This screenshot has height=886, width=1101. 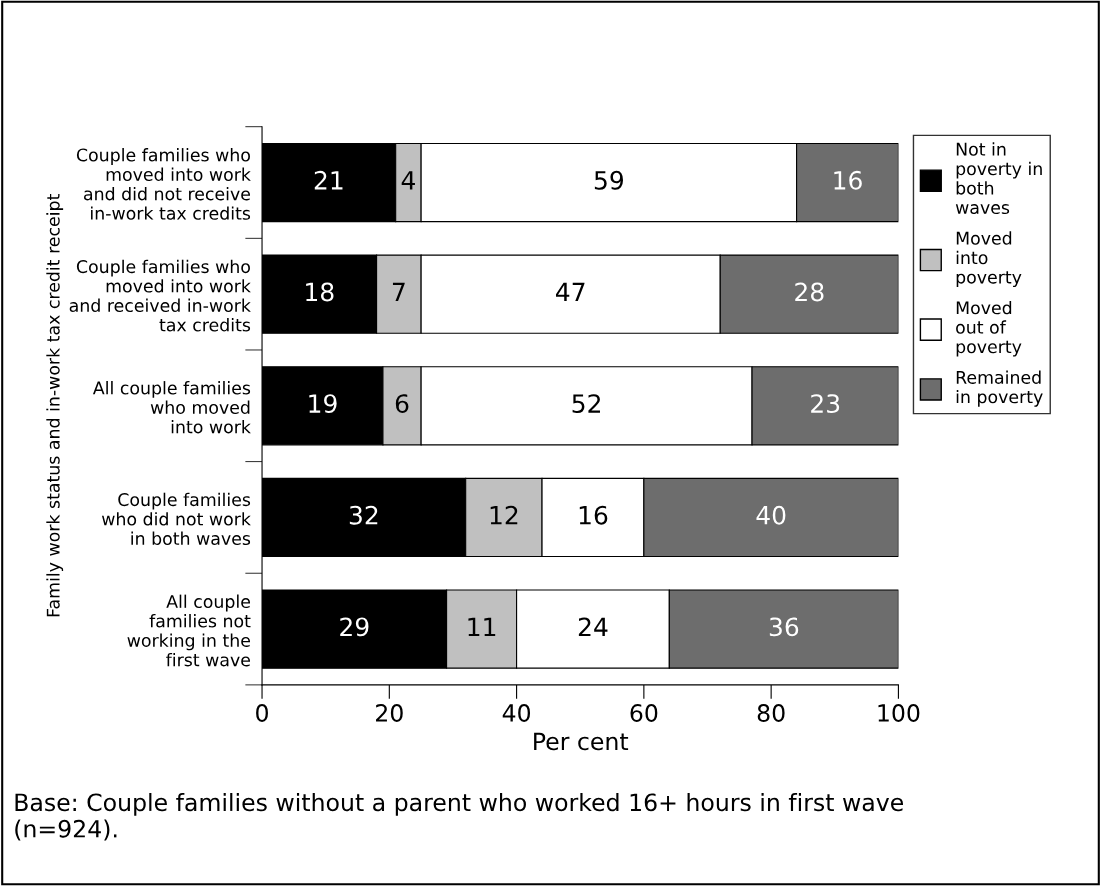 What do you see at coordinates (176, 519) in the screenshot?
I see `y-tick-label: Couple families who did not work in both waves` at bounding box center [176, 519].